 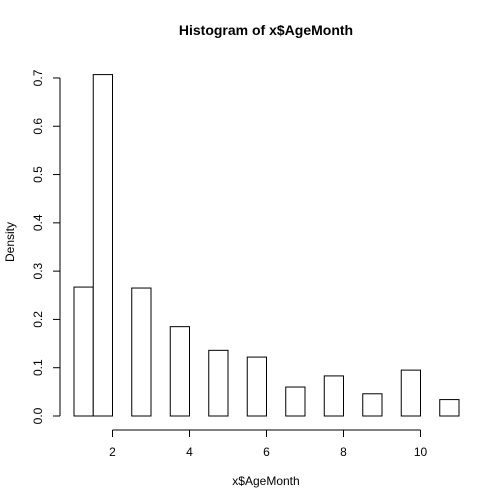 I want to click on y-axis: 0.0 0.1 0.2 0.3 0.4 0.5 0.6 0.7, so click(x=46, y=246).